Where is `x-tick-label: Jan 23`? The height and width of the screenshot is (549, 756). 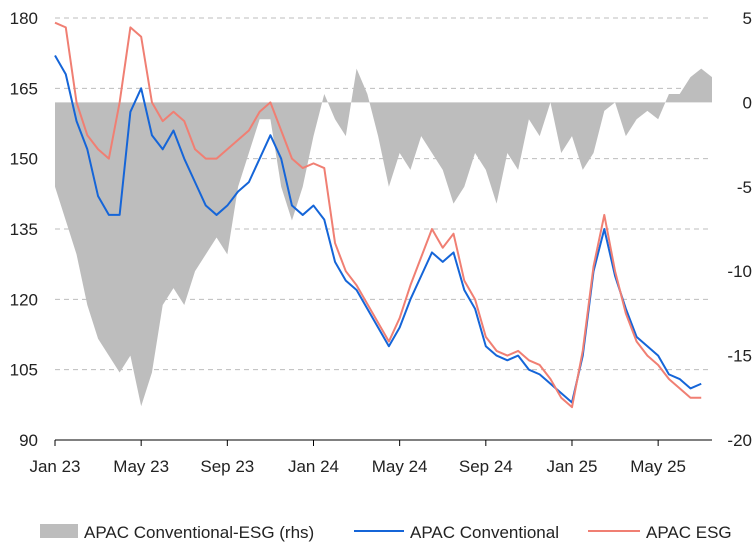 x-tick-label: Jan 23 is located at coordinates (54, 466).